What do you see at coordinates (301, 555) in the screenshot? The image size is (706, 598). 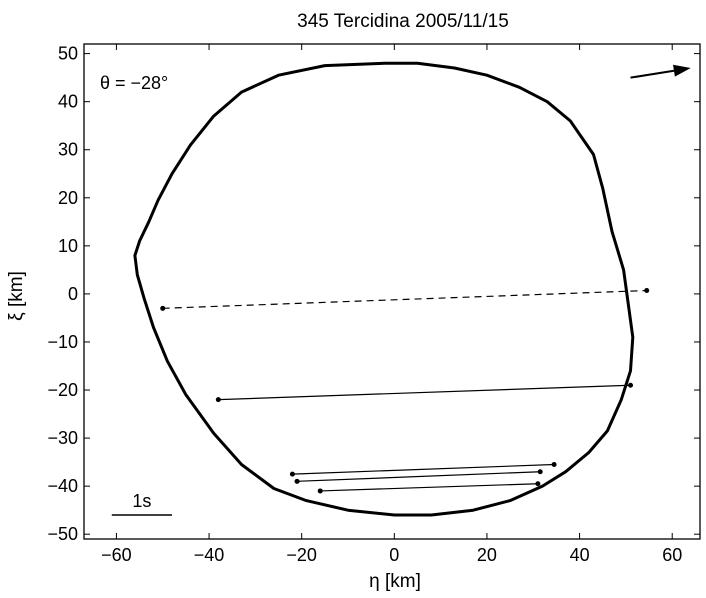 I see `x-tick-label: −20` at bounding box center [301, 555].